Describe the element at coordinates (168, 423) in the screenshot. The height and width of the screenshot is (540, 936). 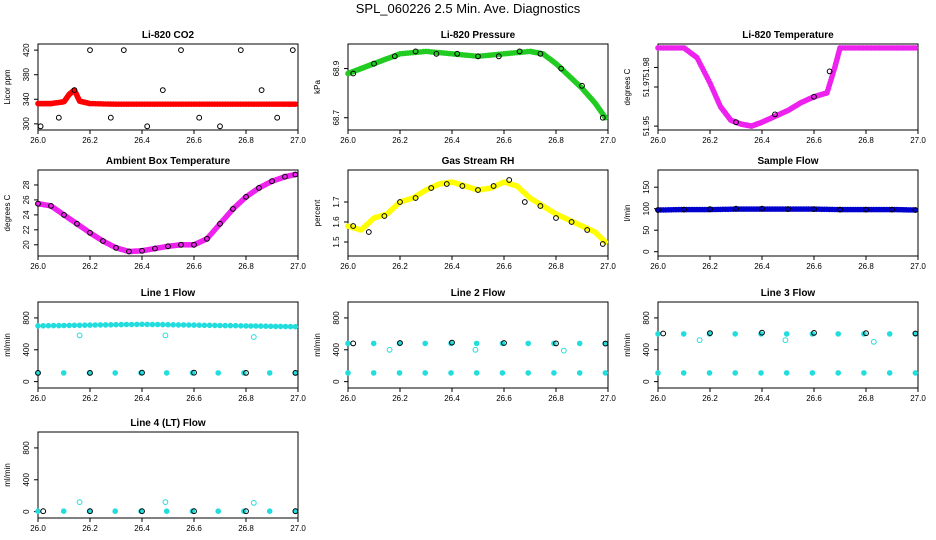
I see `panel-title: Line 4 (LT) Flow` at that location.